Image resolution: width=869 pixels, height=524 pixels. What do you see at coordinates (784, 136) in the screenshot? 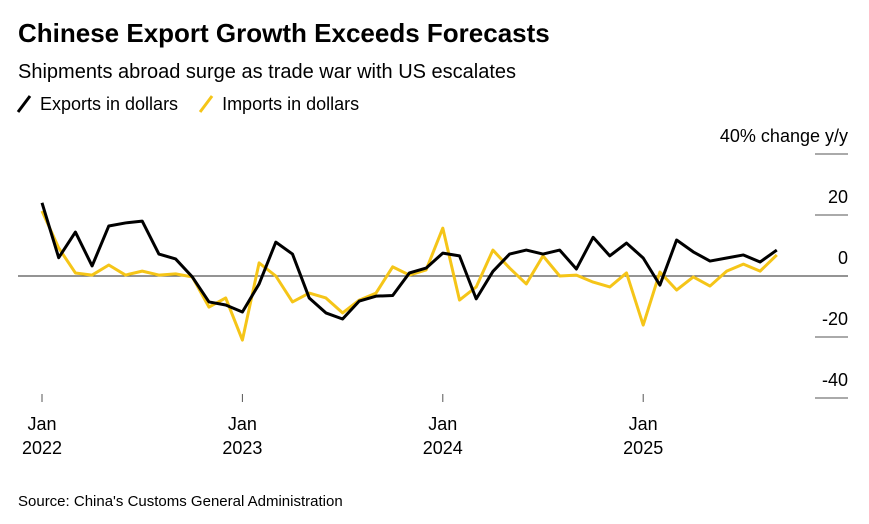
I see `y-tick-label: 40% change y/y` at bounding box center [784, 136].